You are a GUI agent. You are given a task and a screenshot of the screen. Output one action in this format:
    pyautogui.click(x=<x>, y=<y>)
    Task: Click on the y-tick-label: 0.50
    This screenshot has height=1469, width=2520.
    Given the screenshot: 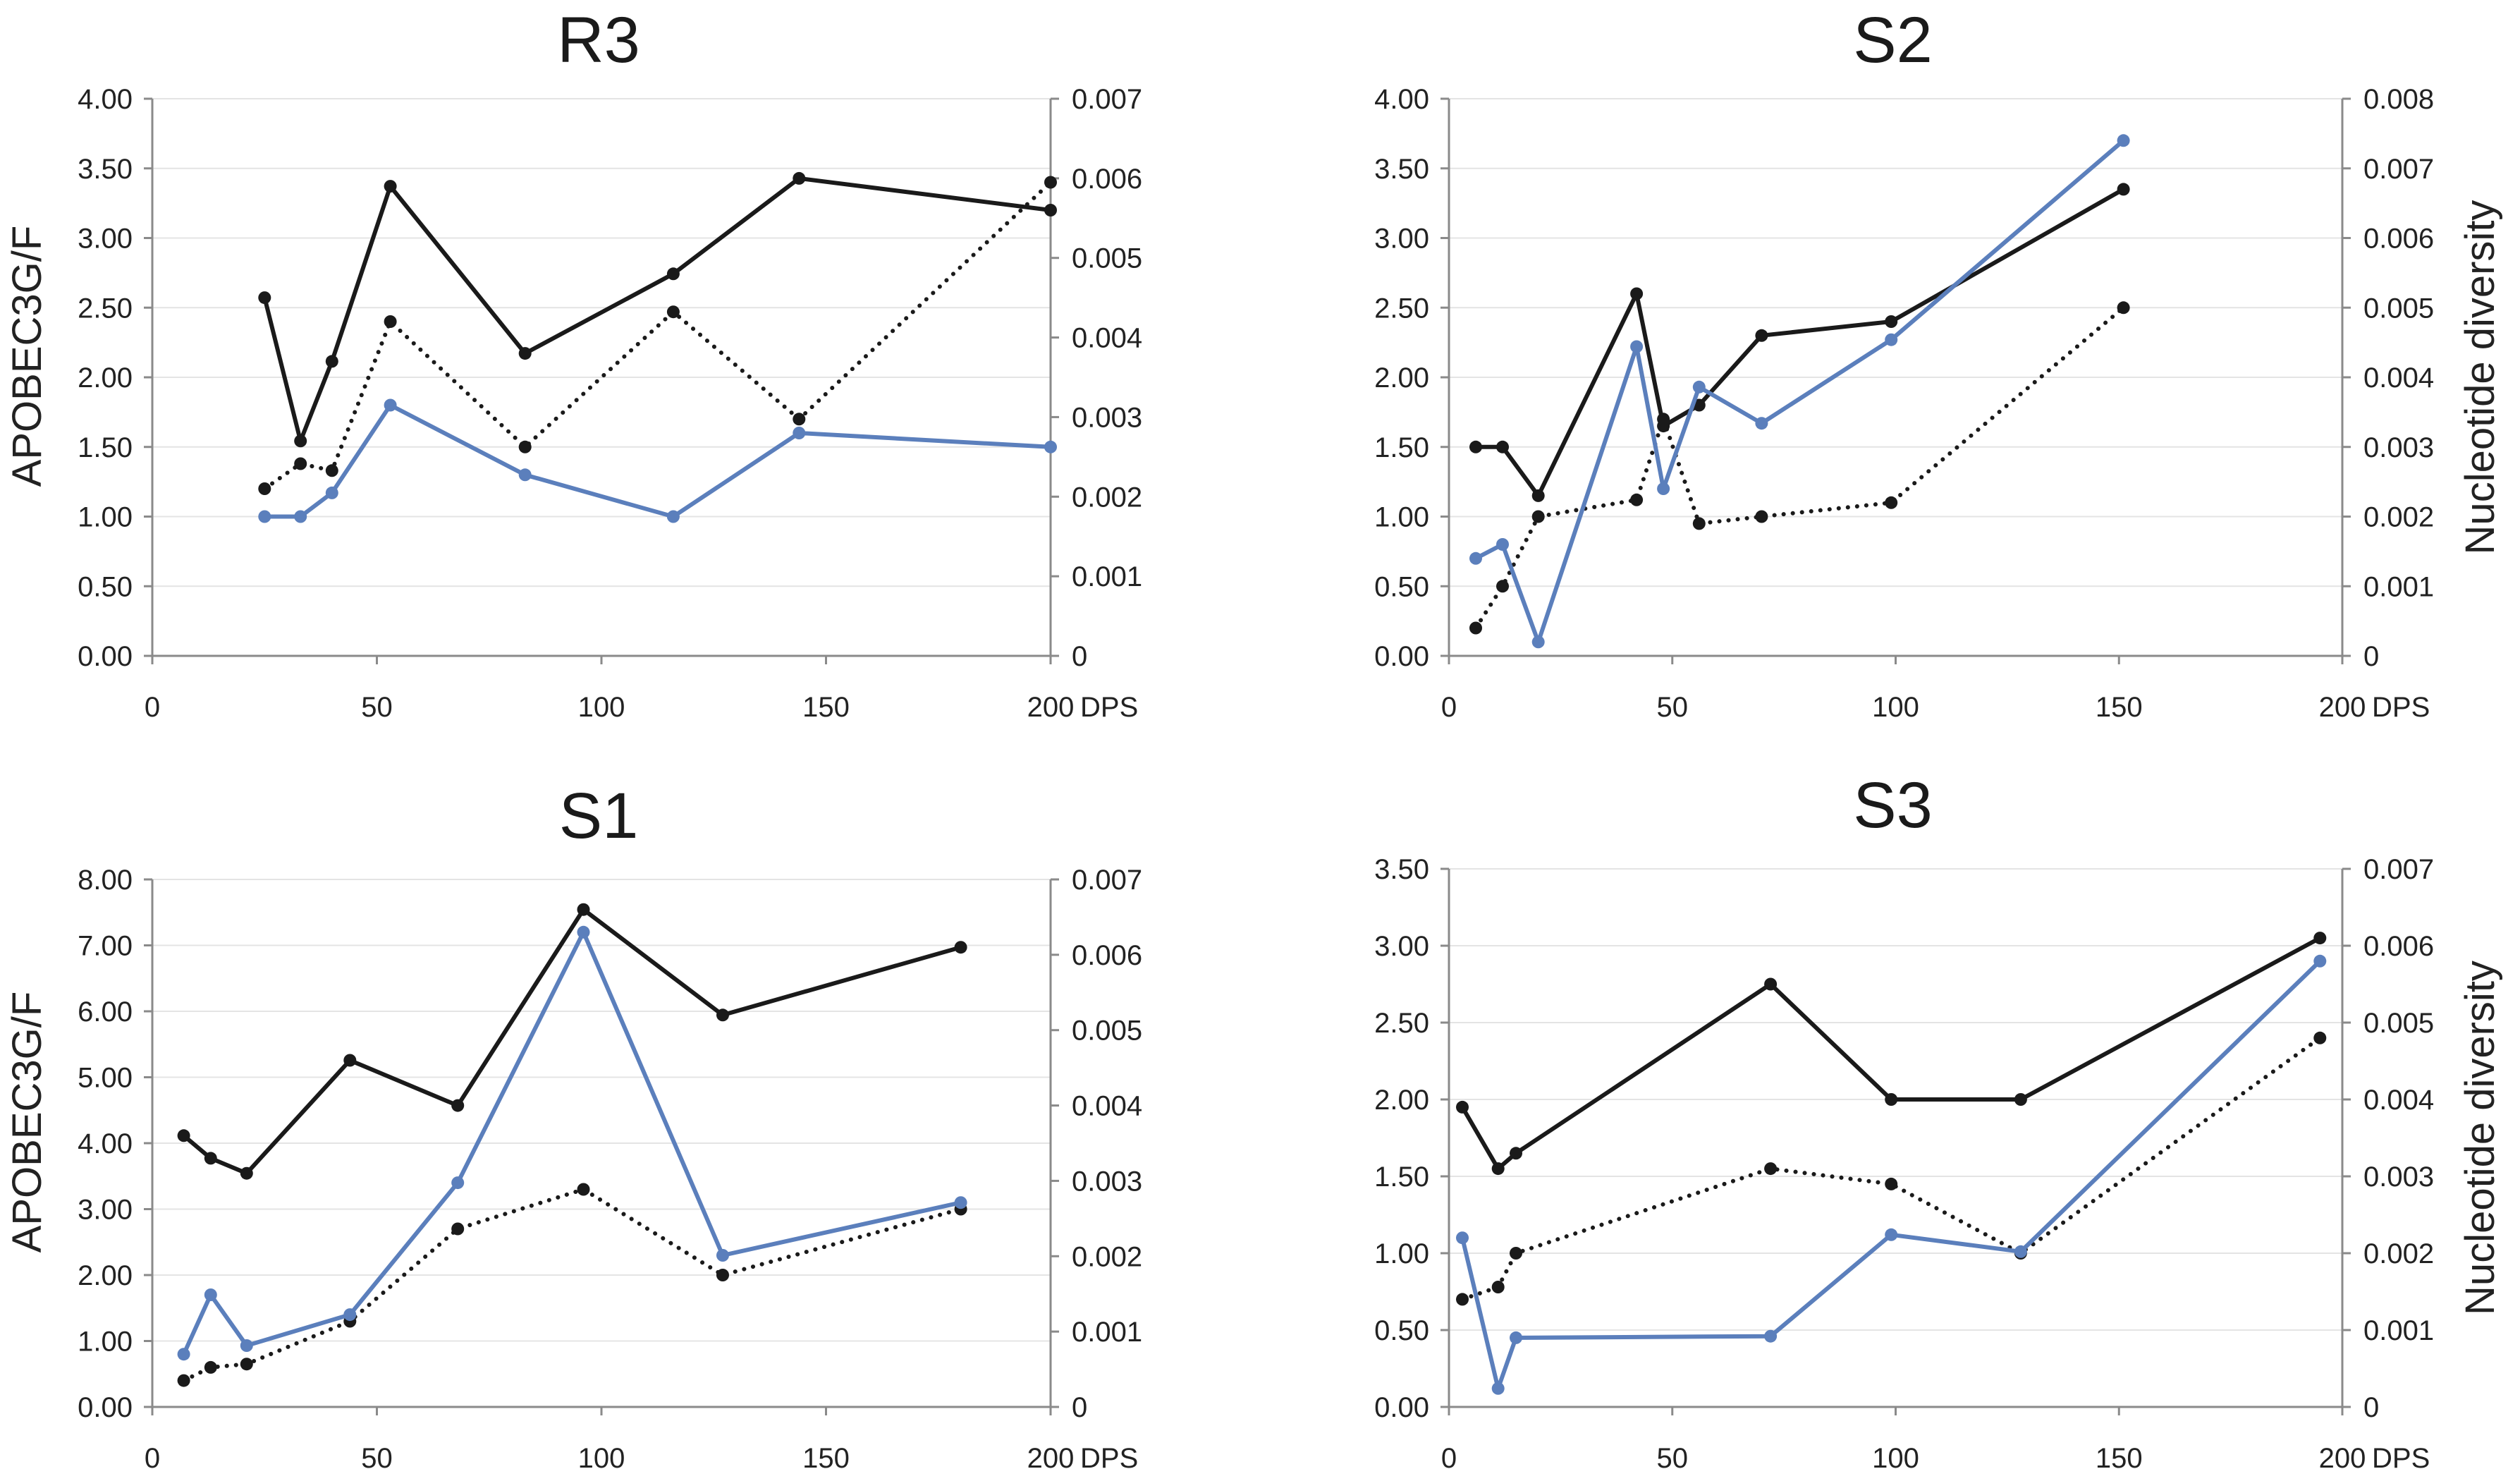 What is the action you would take?
    pyautogui.click(x=1401, y=587)
    